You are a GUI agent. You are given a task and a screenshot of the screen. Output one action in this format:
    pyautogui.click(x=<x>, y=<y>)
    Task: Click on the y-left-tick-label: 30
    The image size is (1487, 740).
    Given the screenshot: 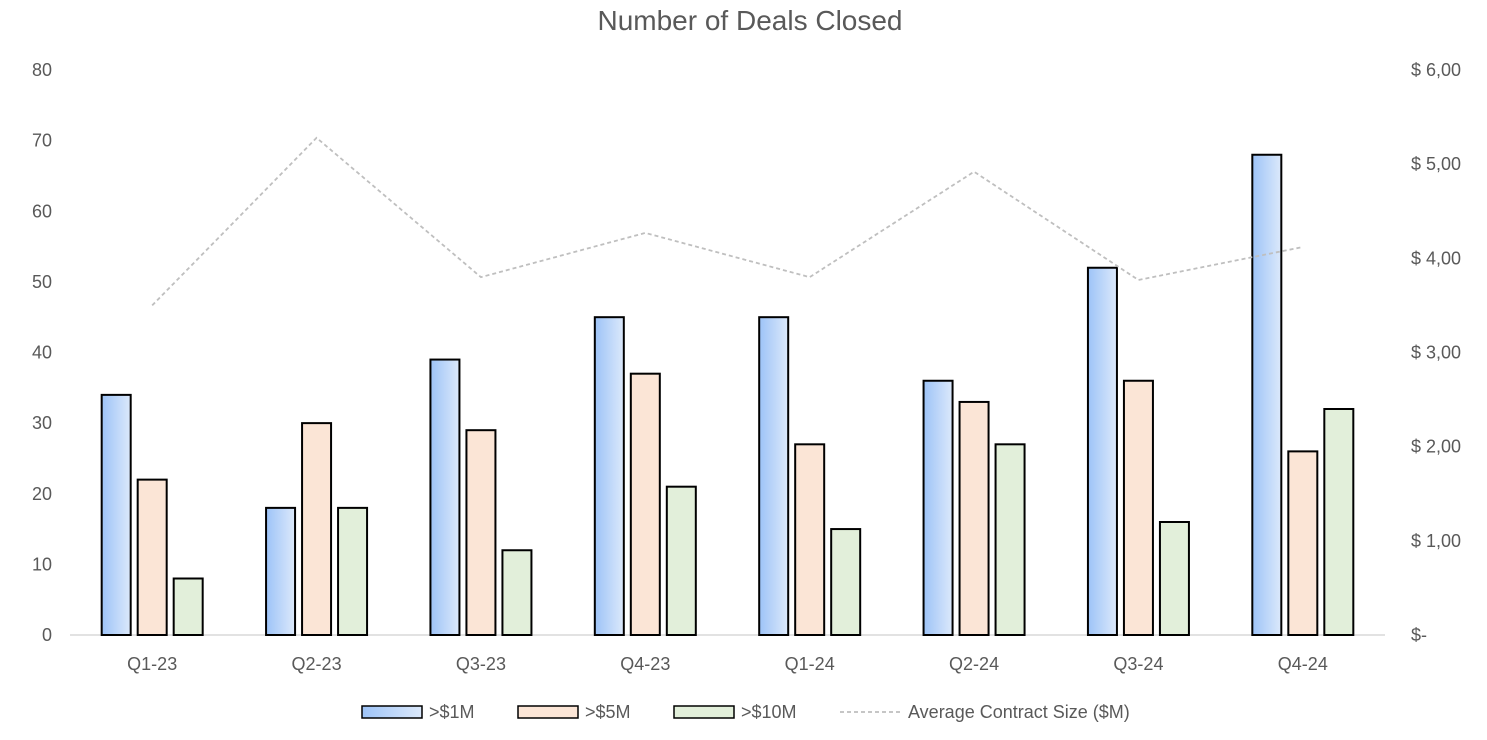 What is the action you would take?
    pyautogui.click(x=42, y=423)
    